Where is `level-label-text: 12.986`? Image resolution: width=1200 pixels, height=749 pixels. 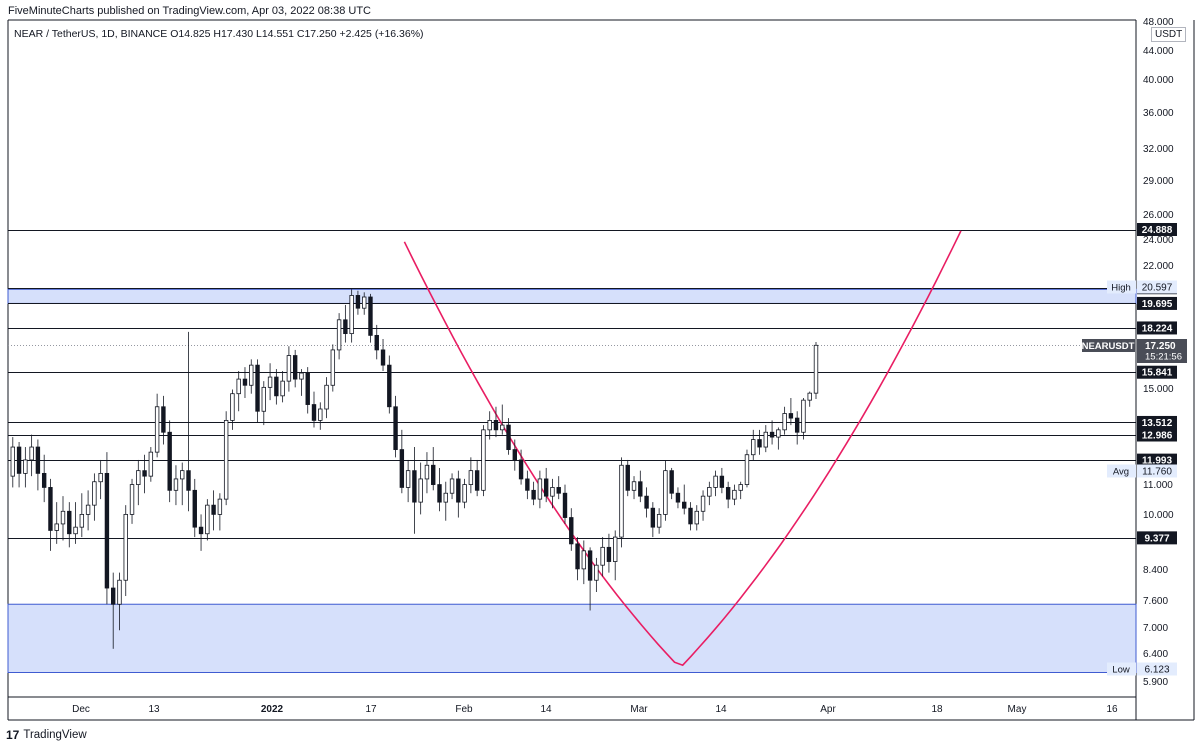 level-label-text: 12.986 is located at coordinates (1157, 435).